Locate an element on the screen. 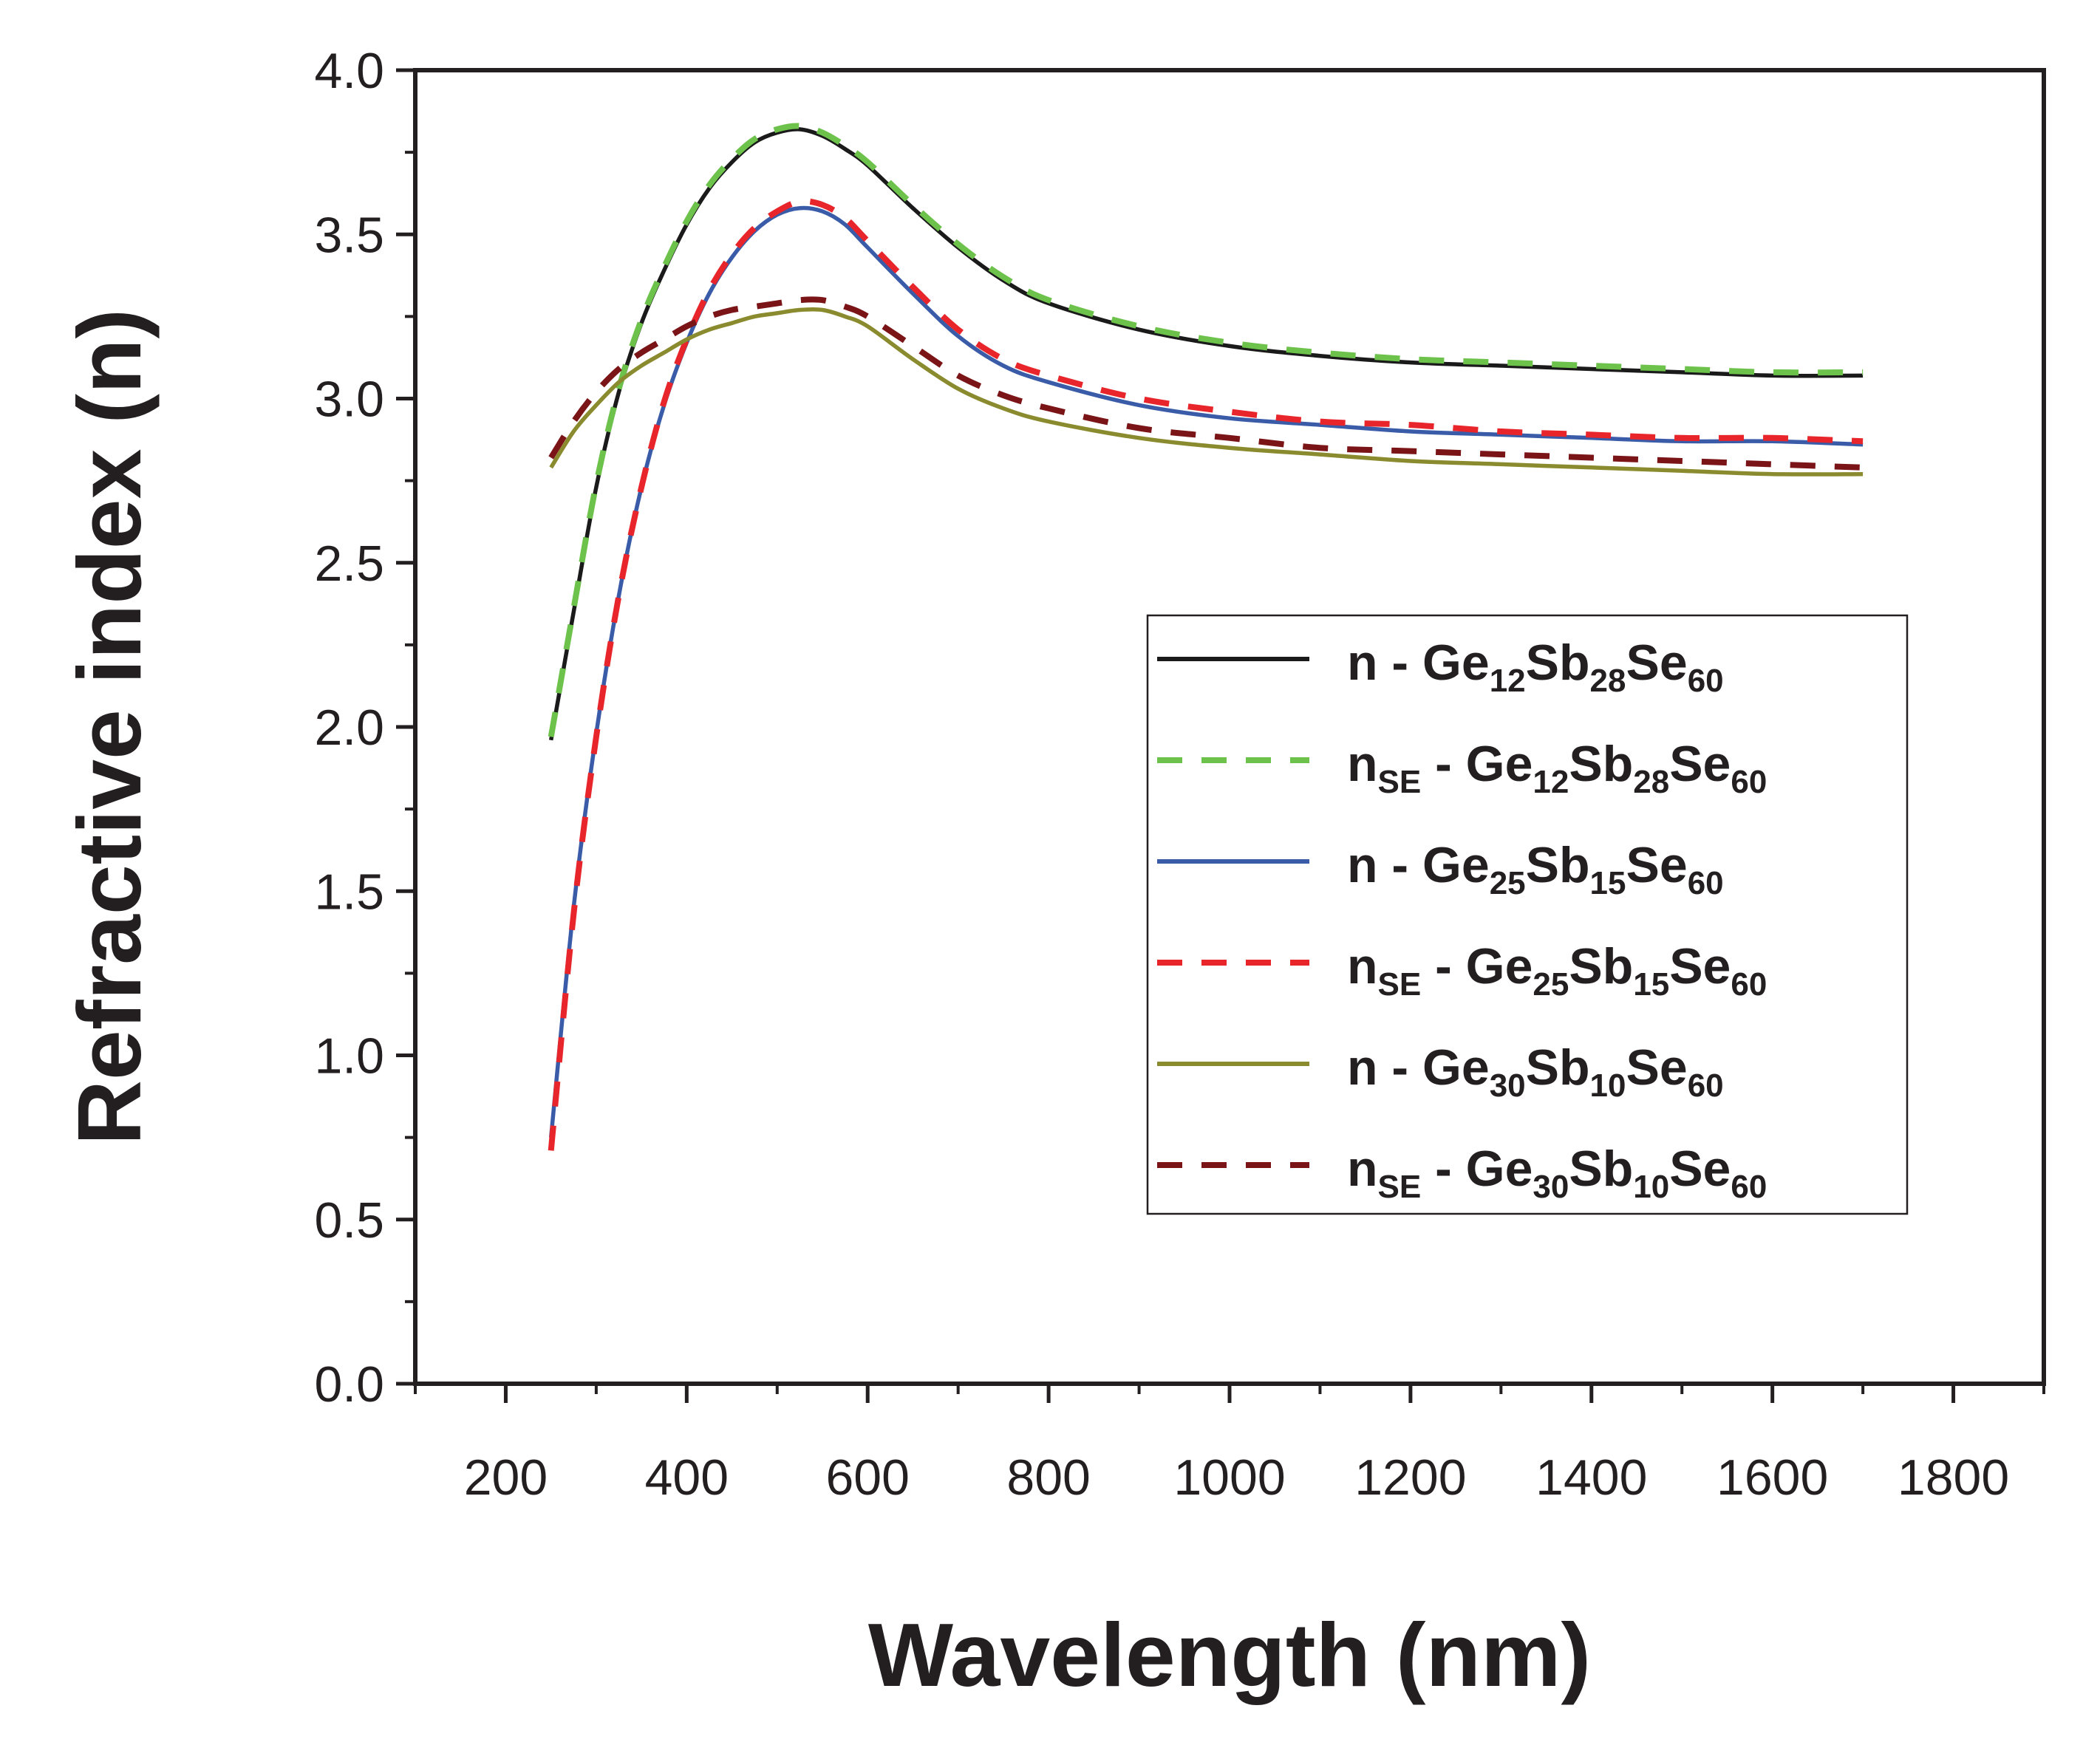 The width and height of the screenshot is (2100, 1745). y-tick-label: 0.0 is located at coordinates (349, 1384).